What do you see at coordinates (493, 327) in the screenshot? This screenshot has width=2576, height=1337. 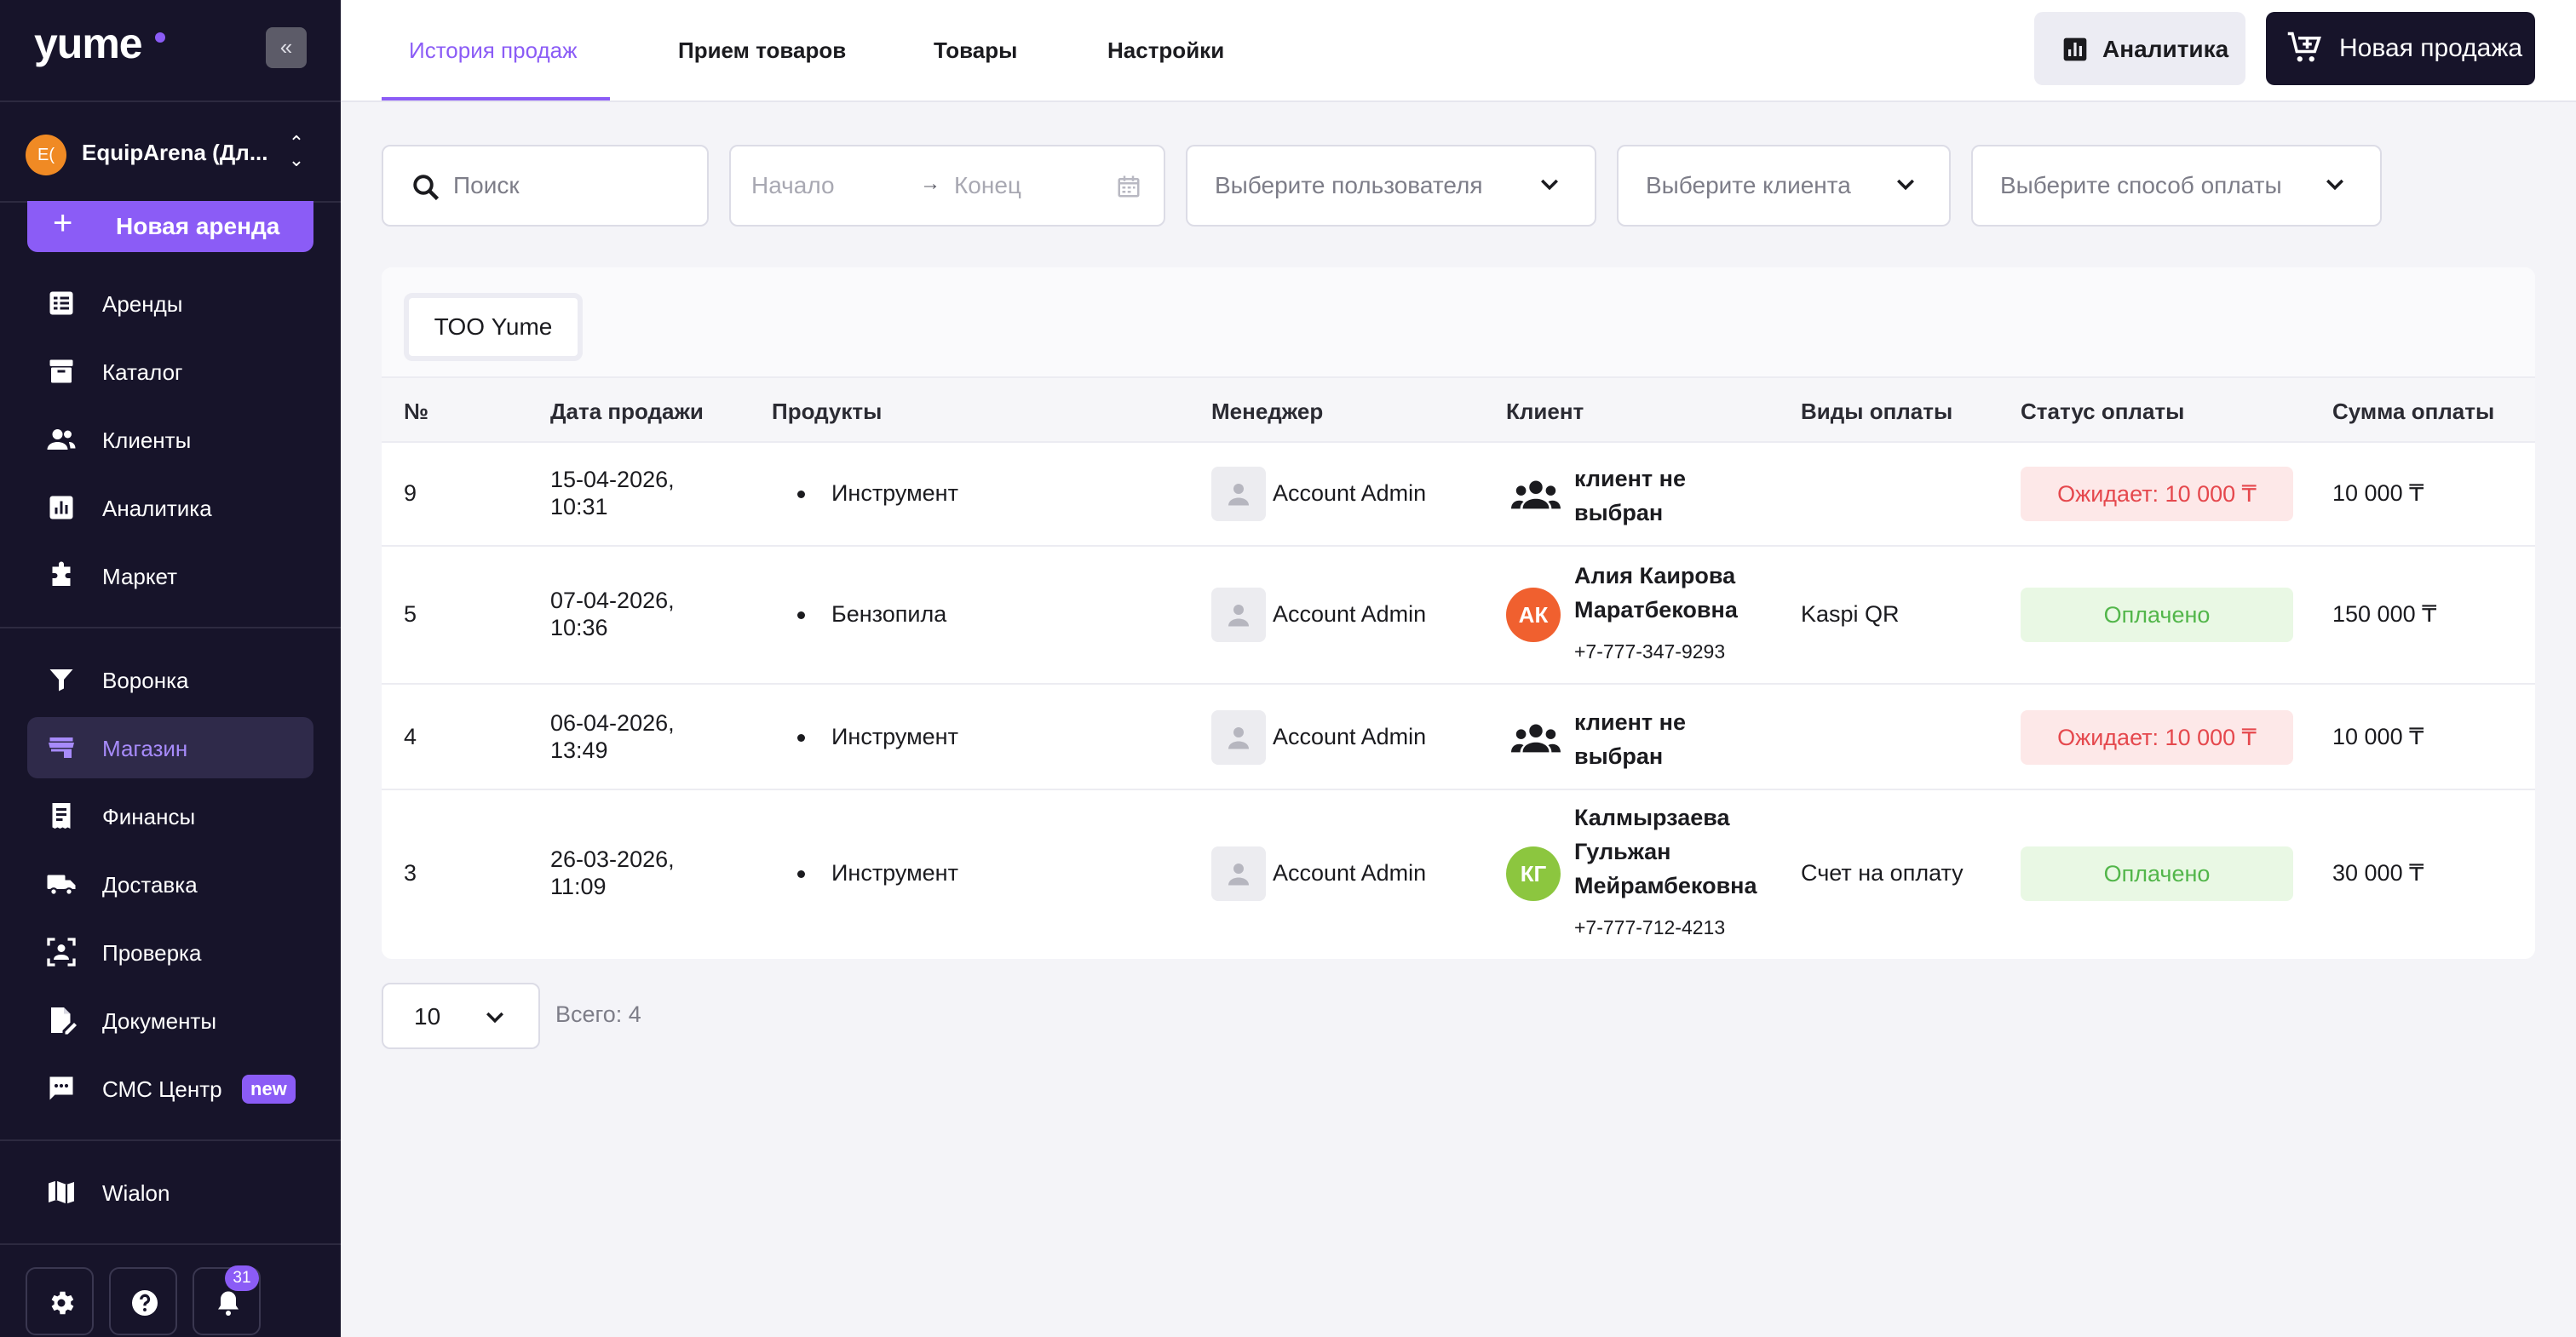 I see `company-tab: ТОО Yume` at bounding box center [493, 327].